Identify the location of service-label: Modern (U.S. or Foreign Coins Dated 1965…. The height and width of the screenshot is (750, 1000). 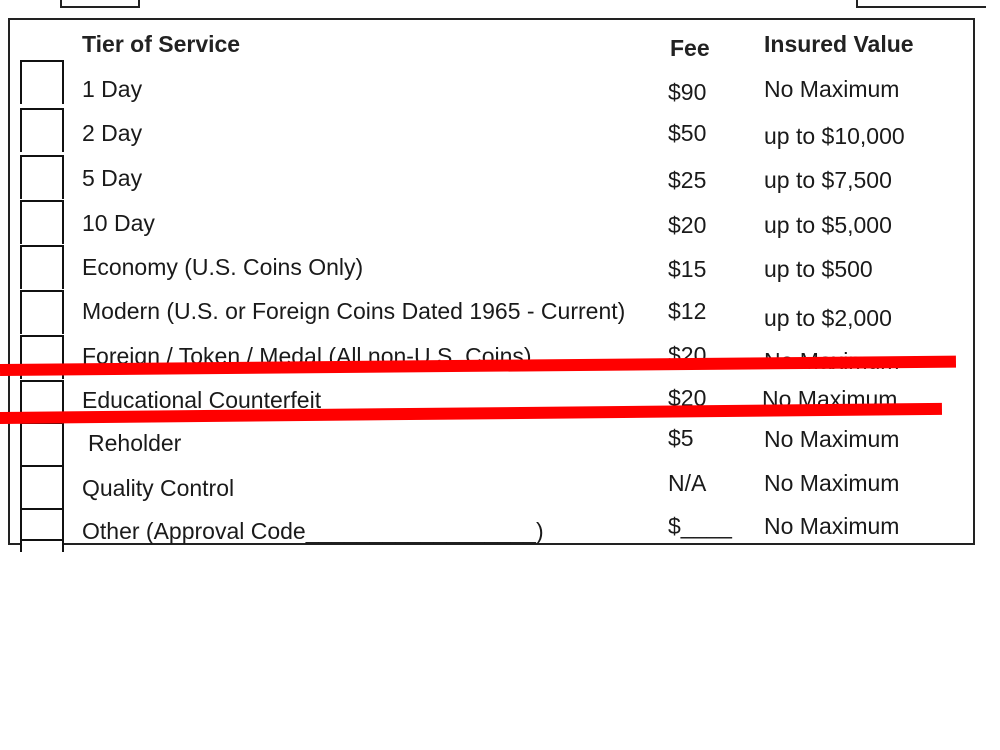
(354, 311).